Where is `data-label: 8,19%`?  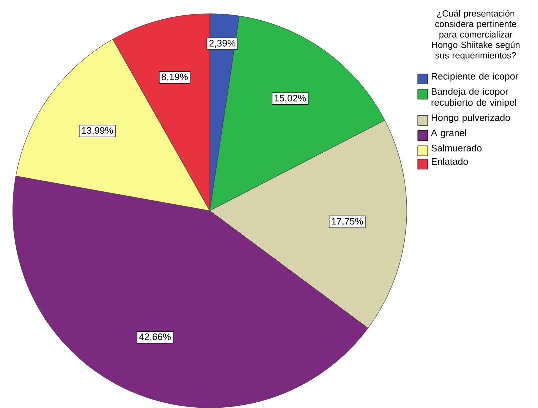 data-label: 8,19% is located at coordinates (175, 78).